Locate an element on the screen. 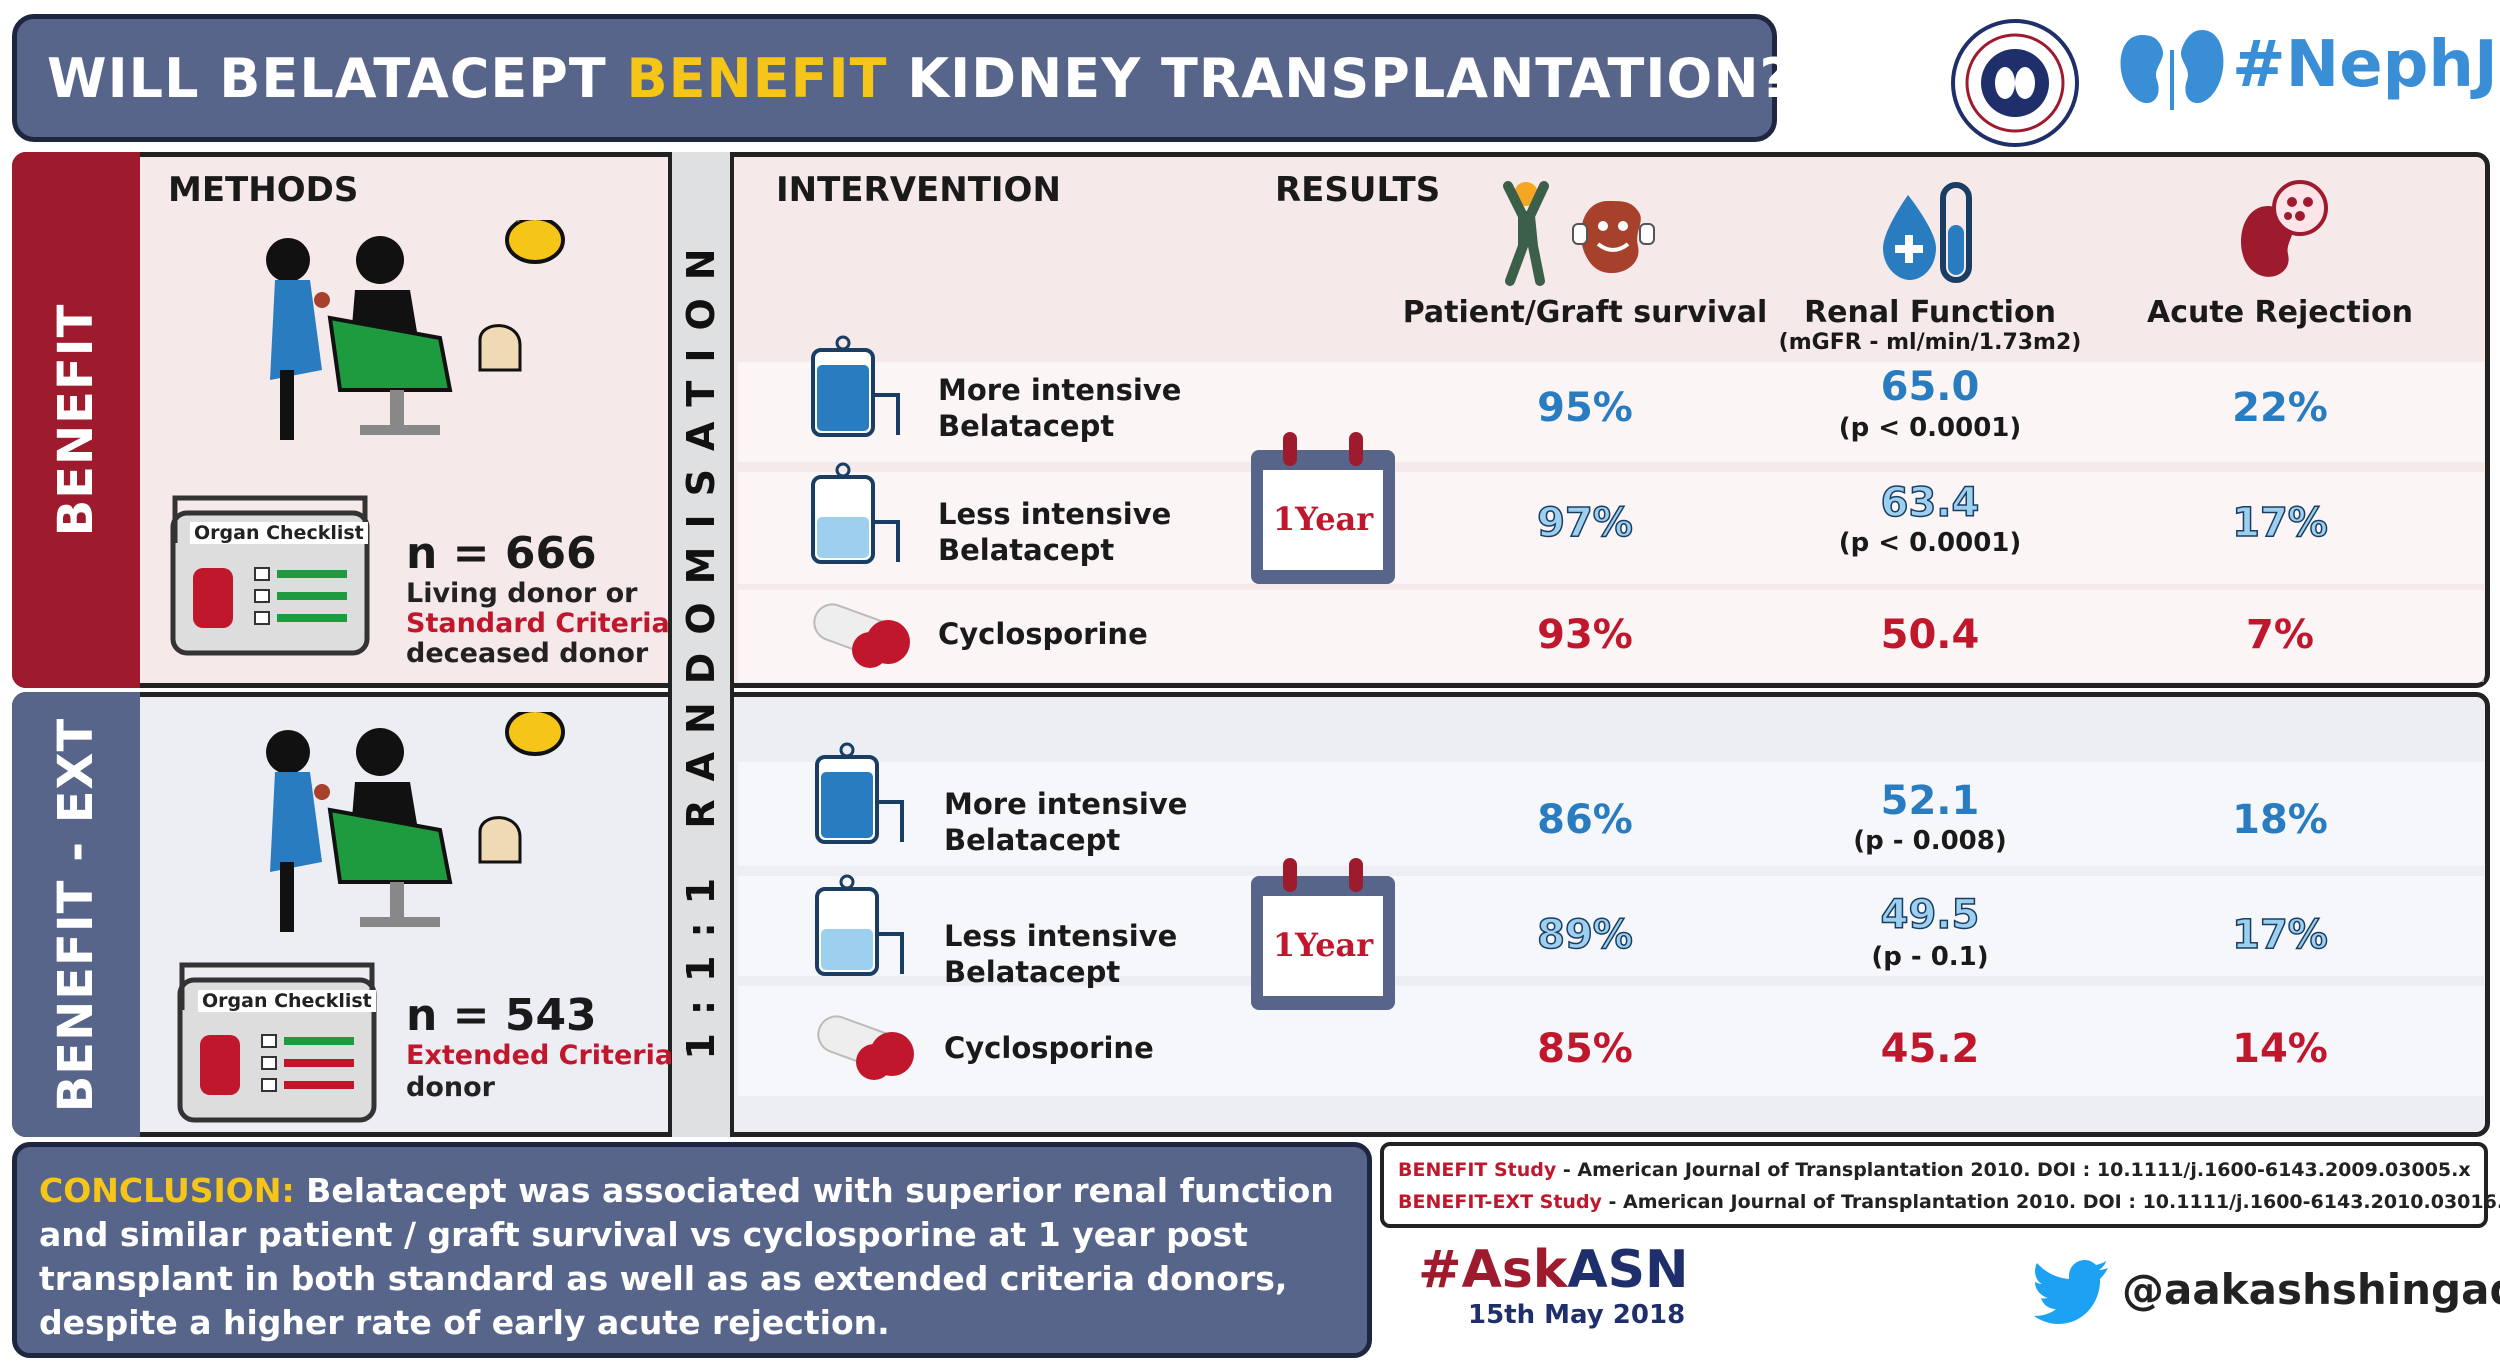  benefit-row1-renal: 65.0 is located at coordinates (1930, 387).